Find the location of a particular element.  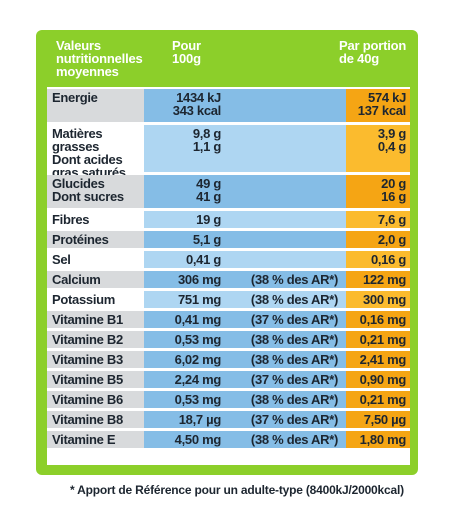

nutrient-name: Vitamine B2 is located at coordinates (95, 339).